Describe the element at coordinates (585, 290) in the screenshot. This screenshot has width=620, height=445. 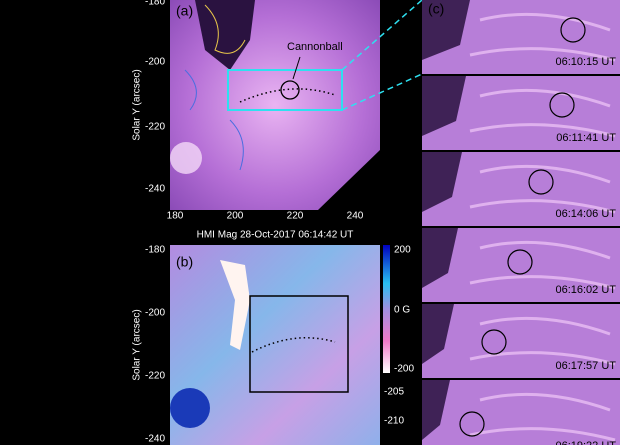
I see `timestamp: 06:16:02 UT` at that location.